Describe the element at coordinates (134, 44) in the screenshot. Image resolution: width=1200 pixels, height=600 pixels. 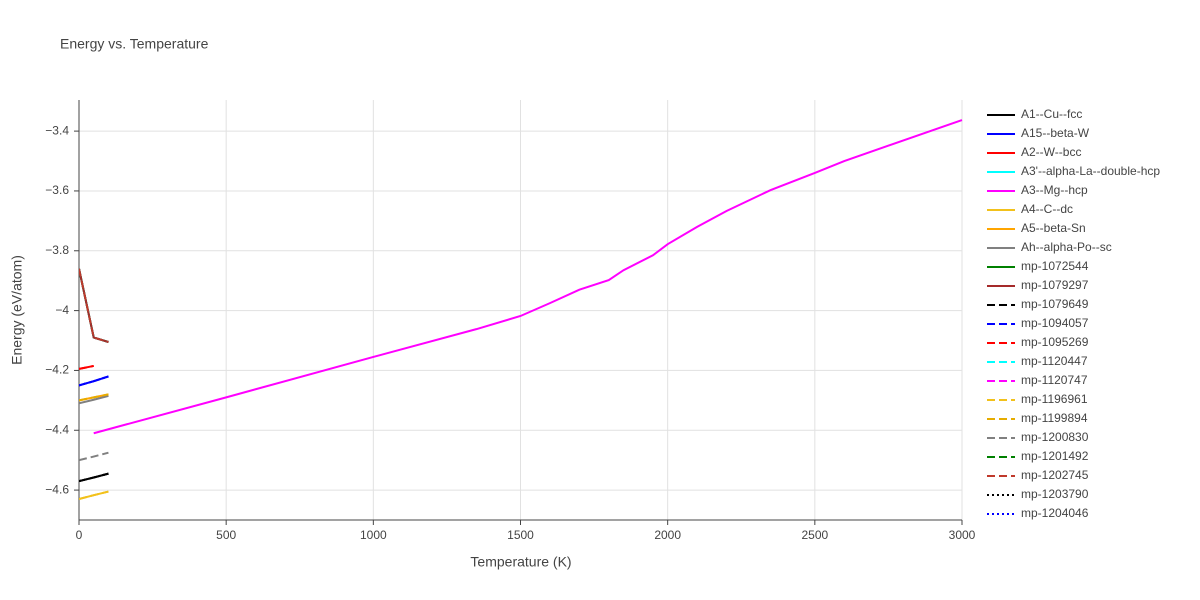
I see `chart-title: Energy vs. Temperature` at that location.